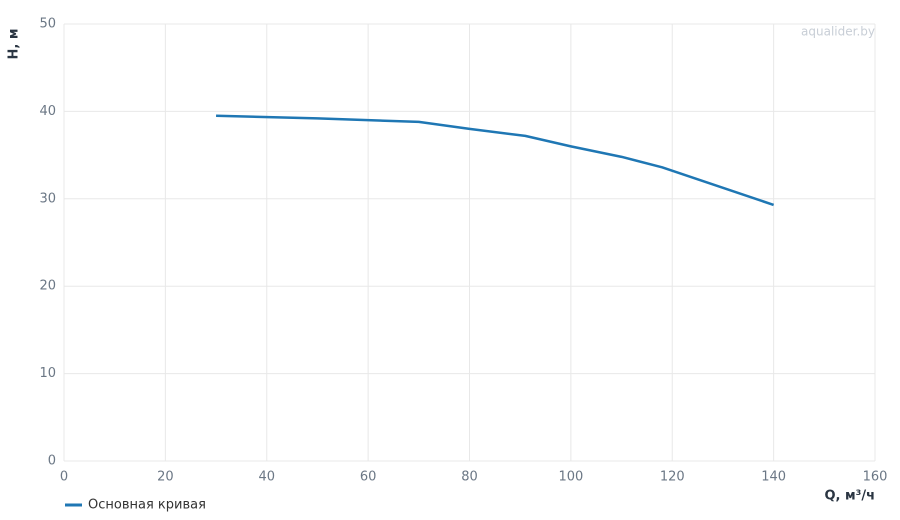  What do you see at coordinates (495, 160) in the screenshot?
I see `line-series` at bounding box center [495, 160].